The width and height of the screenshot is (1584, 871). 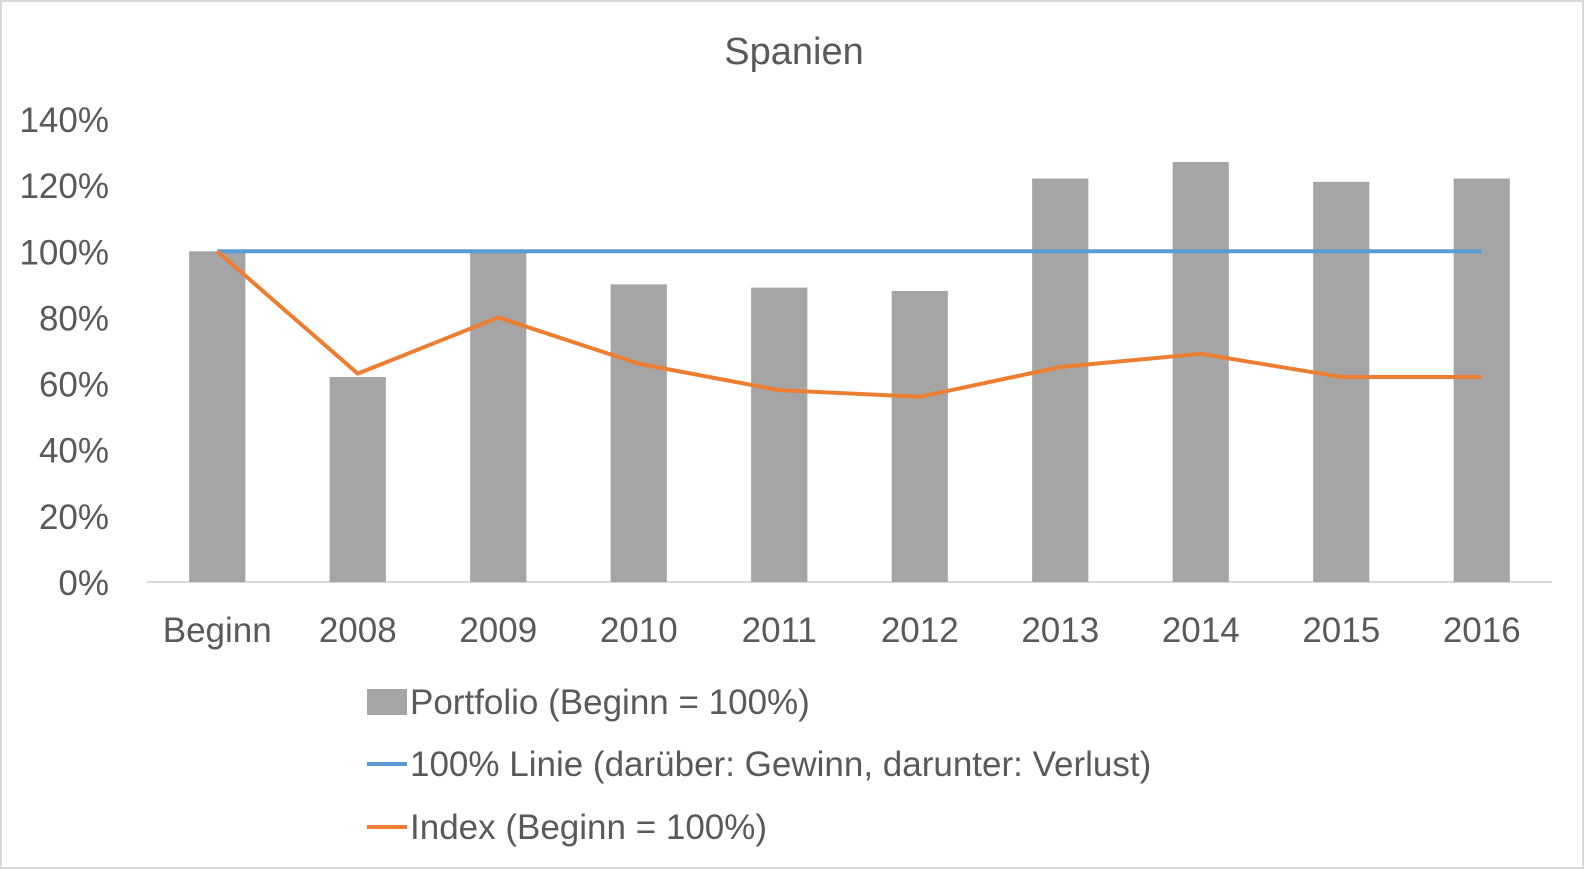 I want to click on legend-swatch-portfolio, so click(x=387, y=702).